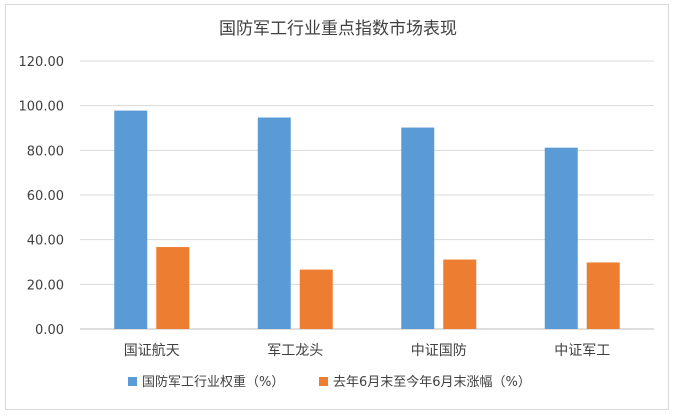 The width and height of the screenshot is (676, 417). Describe the element at coordinates (367, 351) in the screenshot. I see `x-axis-categories: 国证航天 军工龙头 中证国防 中证军工` at that location.